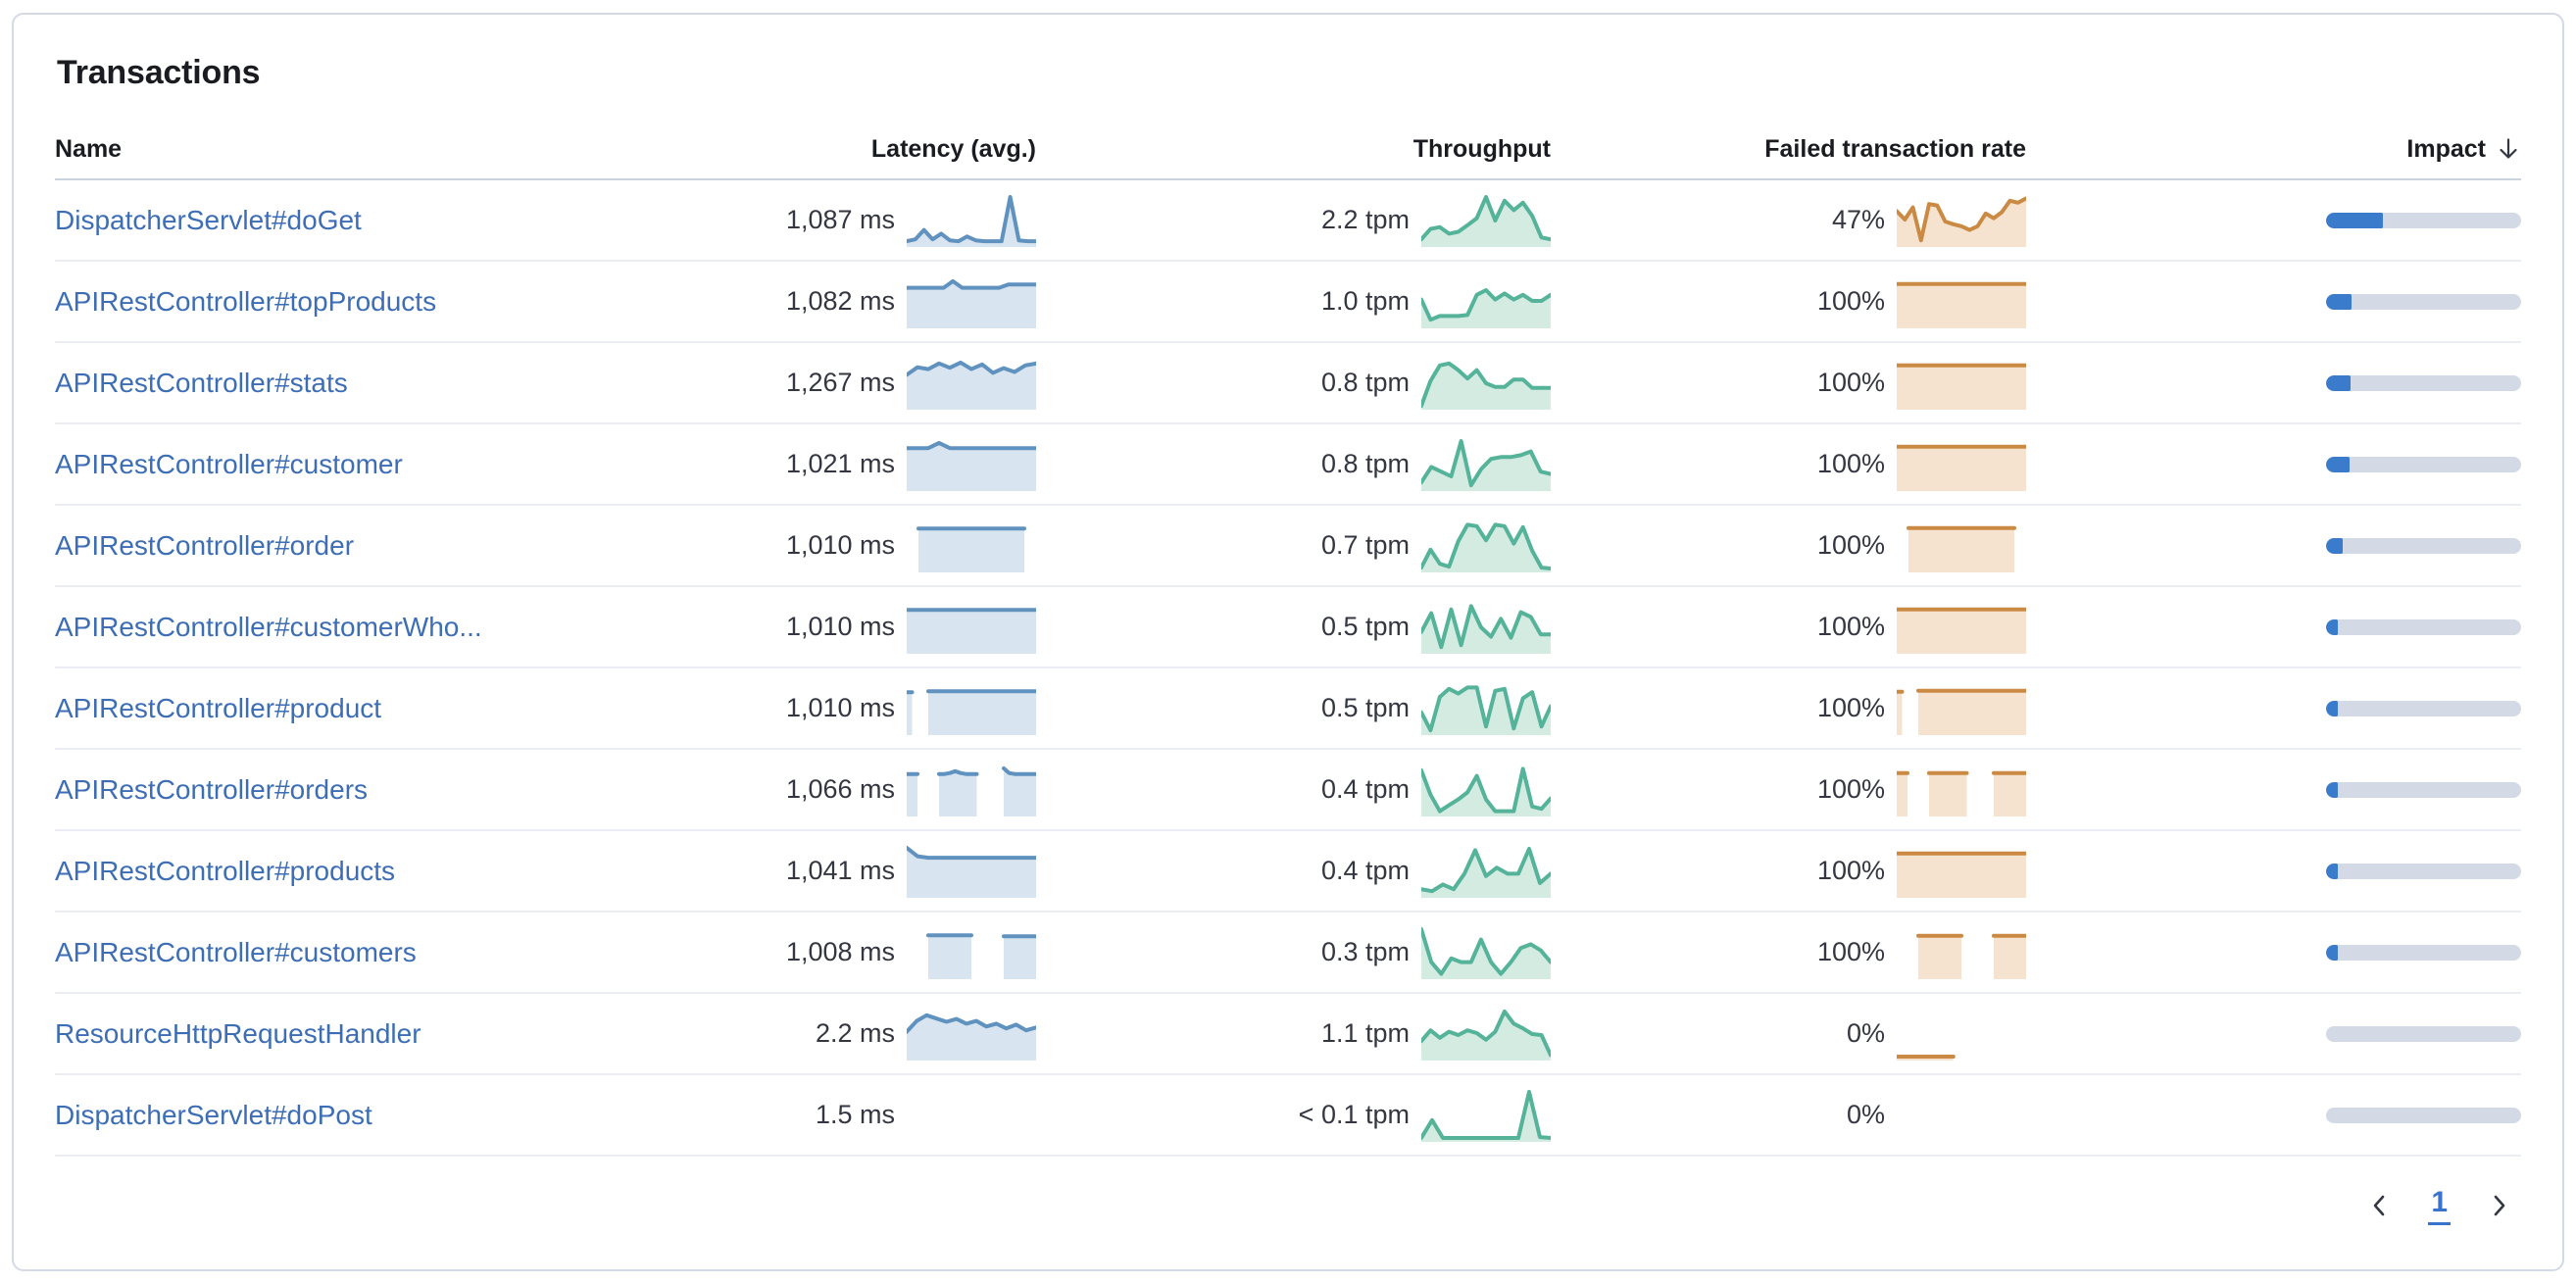 The width and height of the screenshot is (2576, 1284). I want to click on page-number-1: 1, so click(2439, 1205).